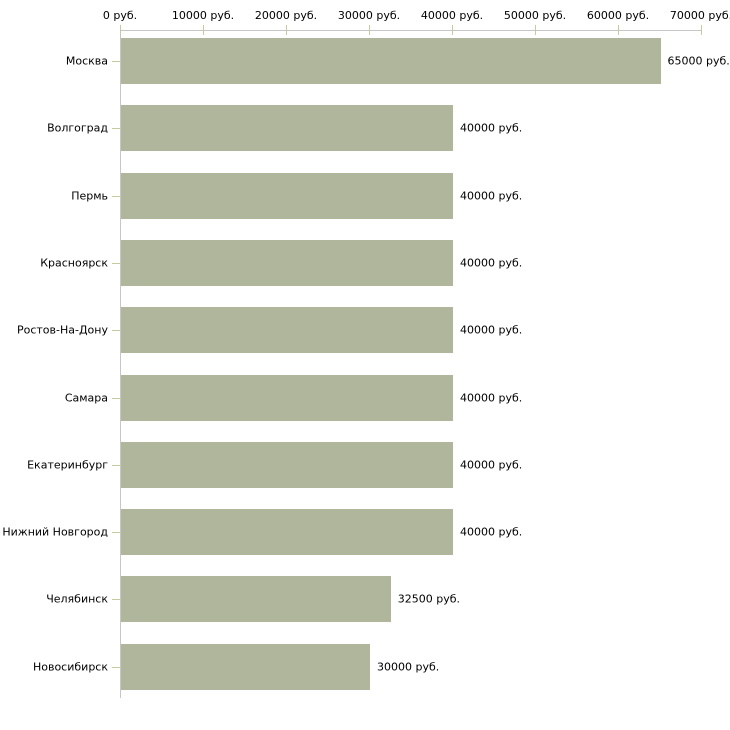 This screenshot has width=730, height=730. Describe the element at coordinates (120, 364) in the screenshot. I see `y-axis-line` at that location.